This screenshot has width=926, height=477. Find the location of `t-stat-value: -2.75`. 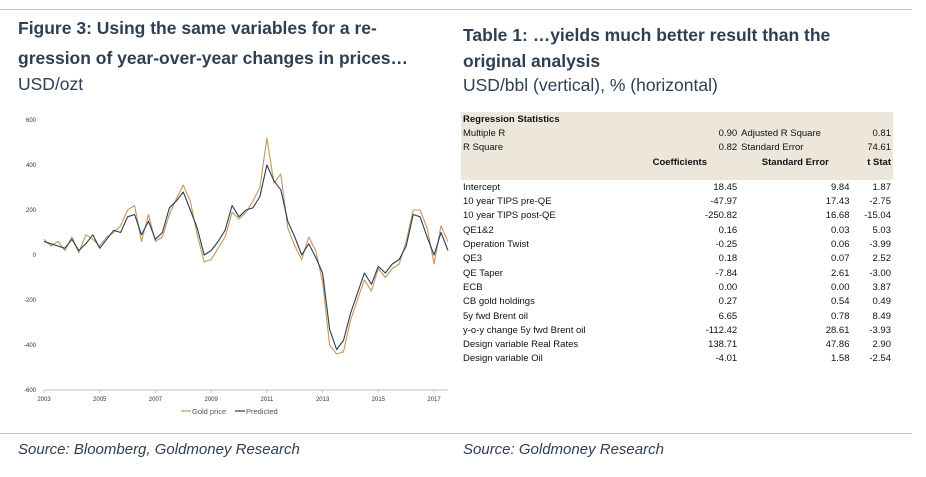

t-stat-value: -2.75 is located at coordinates (880, 202).